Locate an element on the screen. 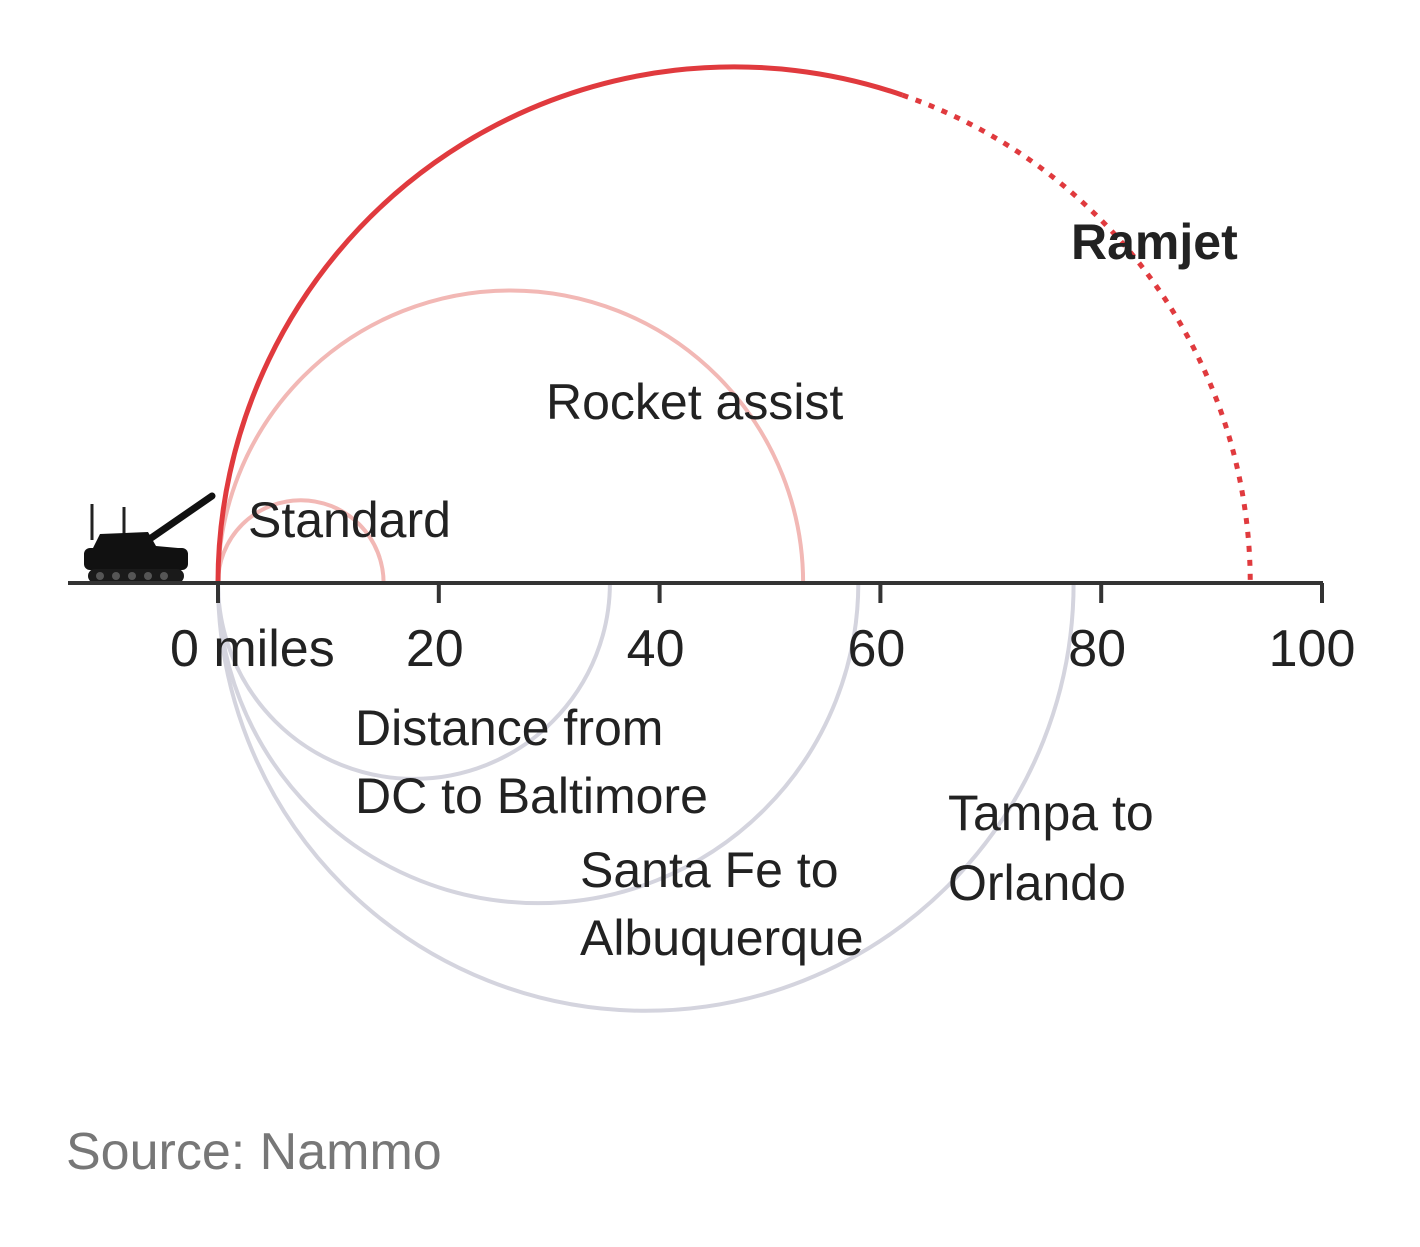 The height and width of the screenshot is (1247, 1420). x-axis-ticks: 0 miles 20 40 60 80 100 is located at coordinates (762, 630).